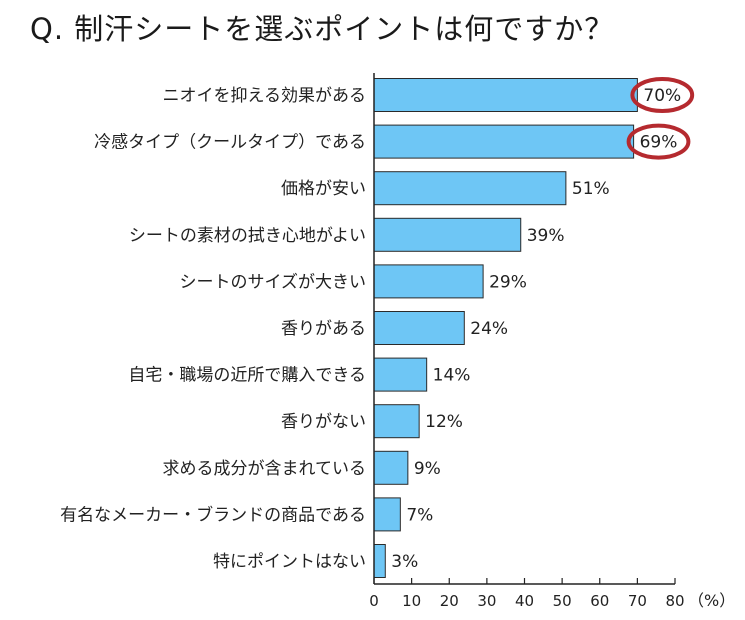  I want to click on x-tick-label: 50, so click(562, 601).